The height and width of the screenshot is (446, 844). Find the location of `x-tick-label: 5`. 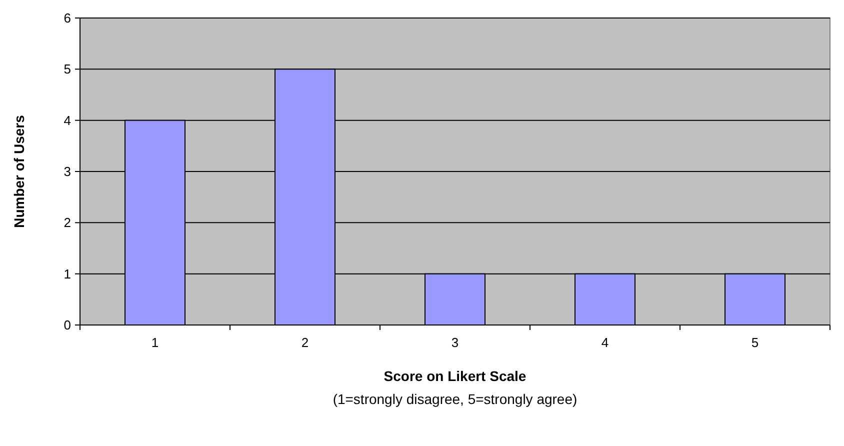

x-tick-label: 5 is located at coordinates (755, 342).